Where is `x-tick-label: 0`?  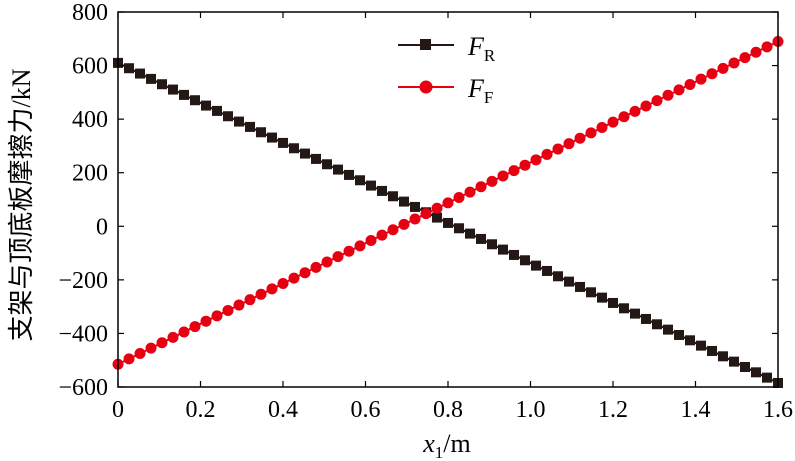 x-tick-label: 0 is located at coordinates (118, 410).